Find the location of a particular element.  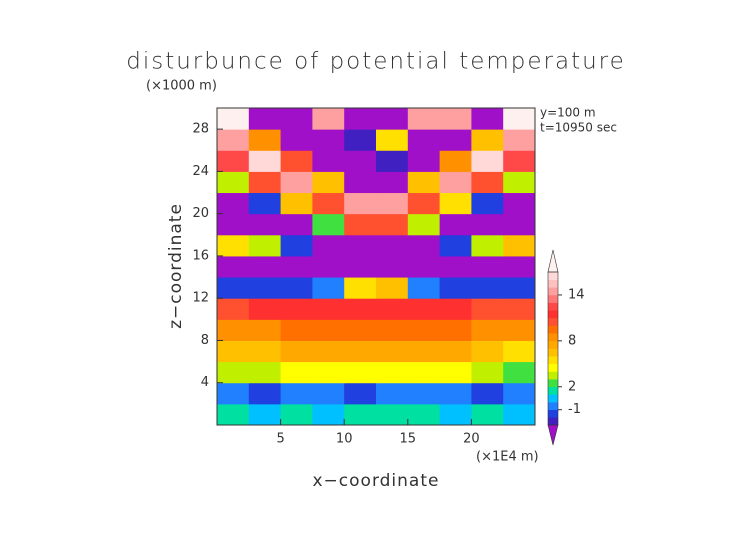

y-axis-label: z−coordinate is located at coordinates (176, 266).